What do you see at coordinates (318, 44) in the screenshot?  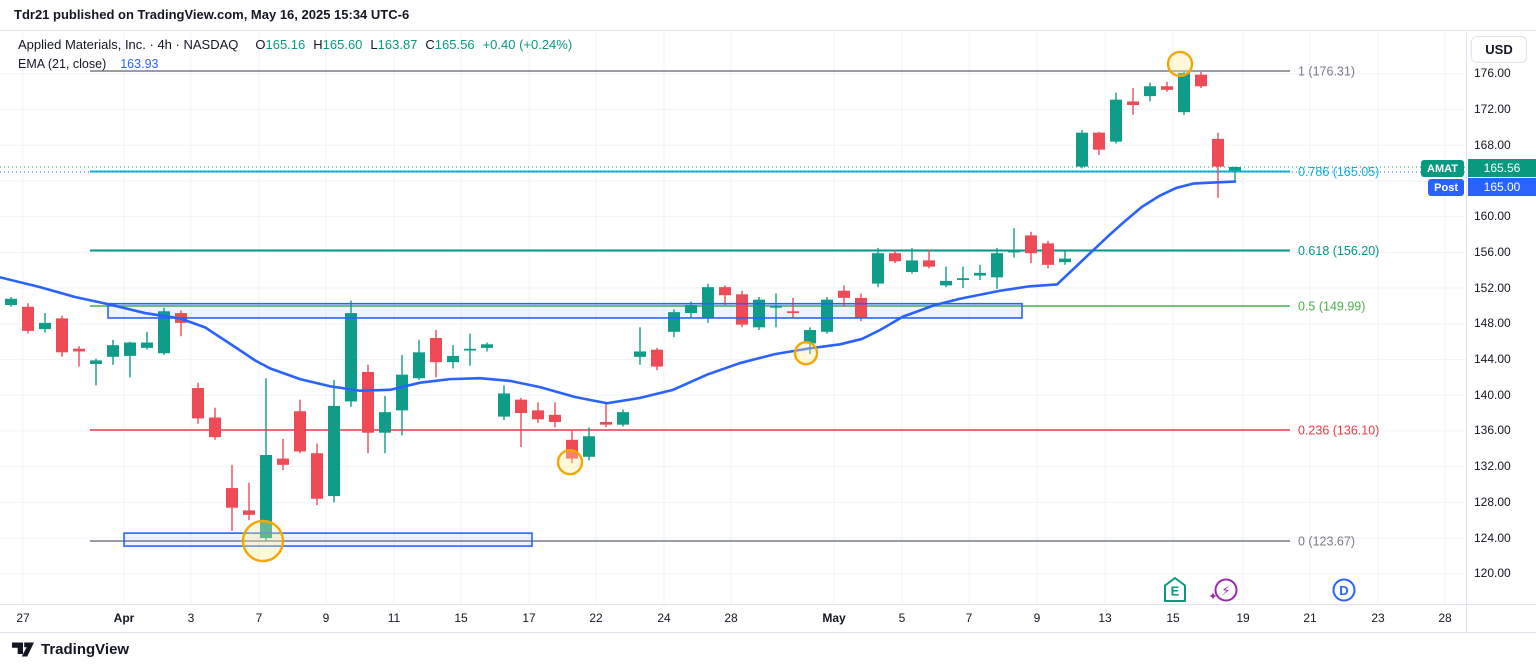 I see `ohlc-key: H` at bounding box center [318, 44].